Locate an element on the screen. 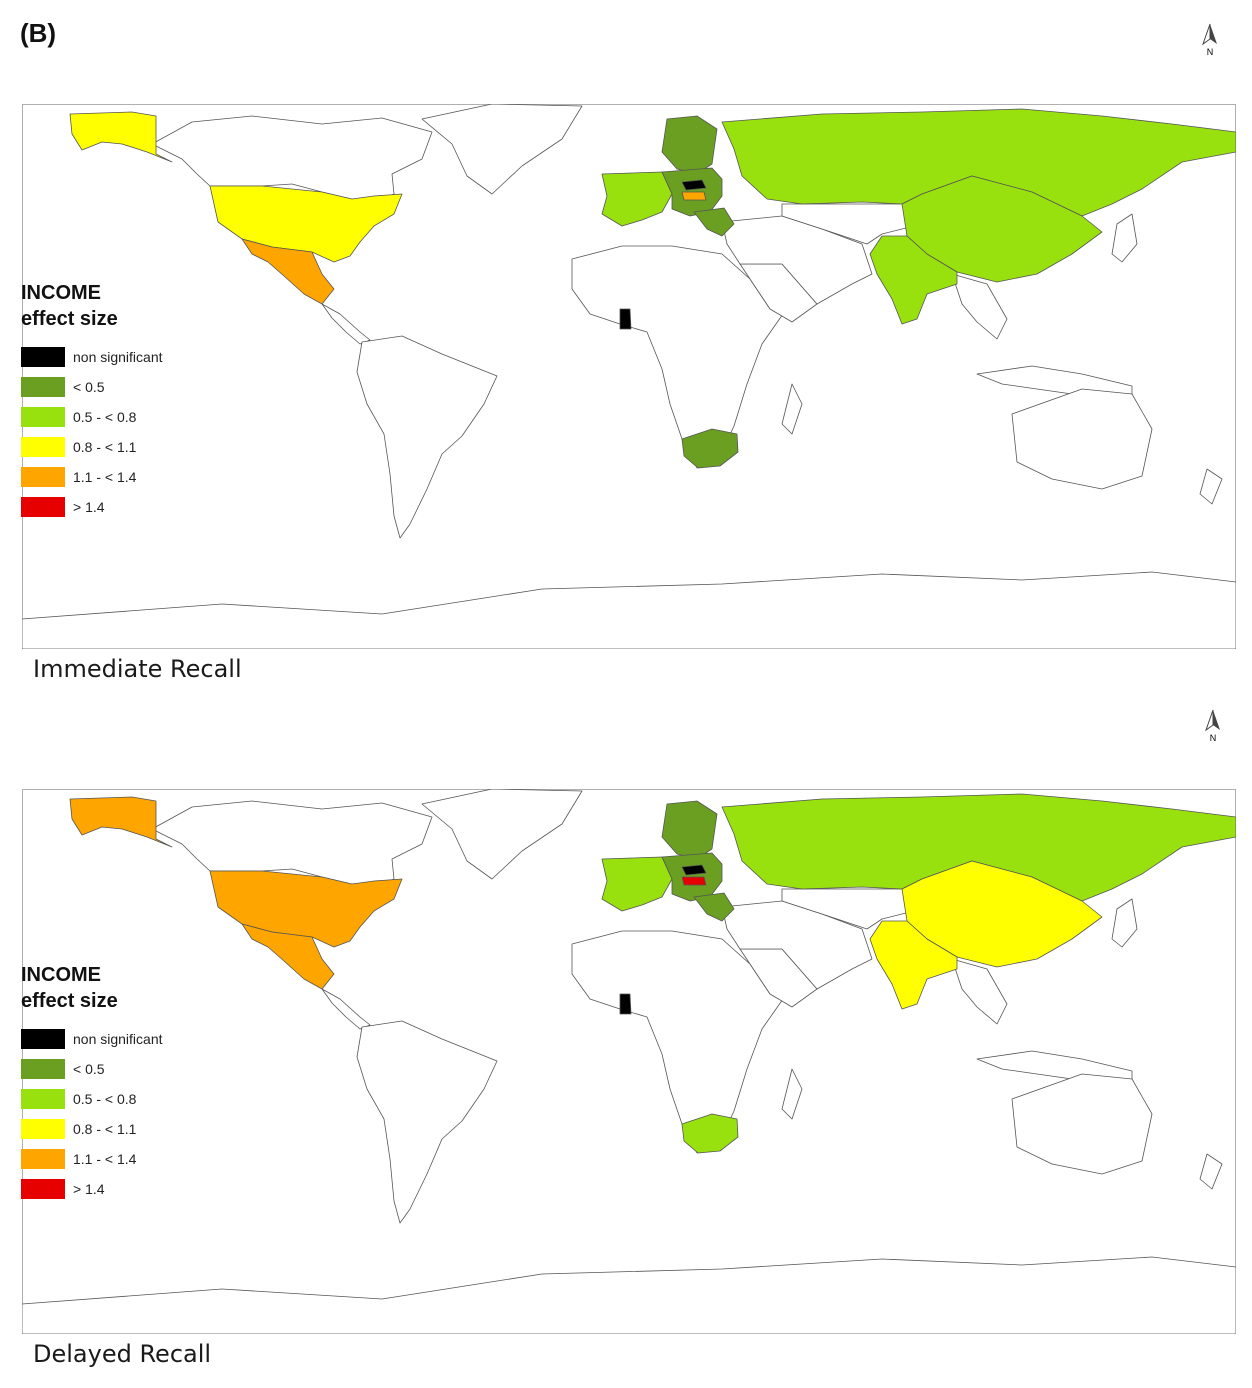  map-caption-delayed: Delayed Recall is located at coordinates (122, 1354).